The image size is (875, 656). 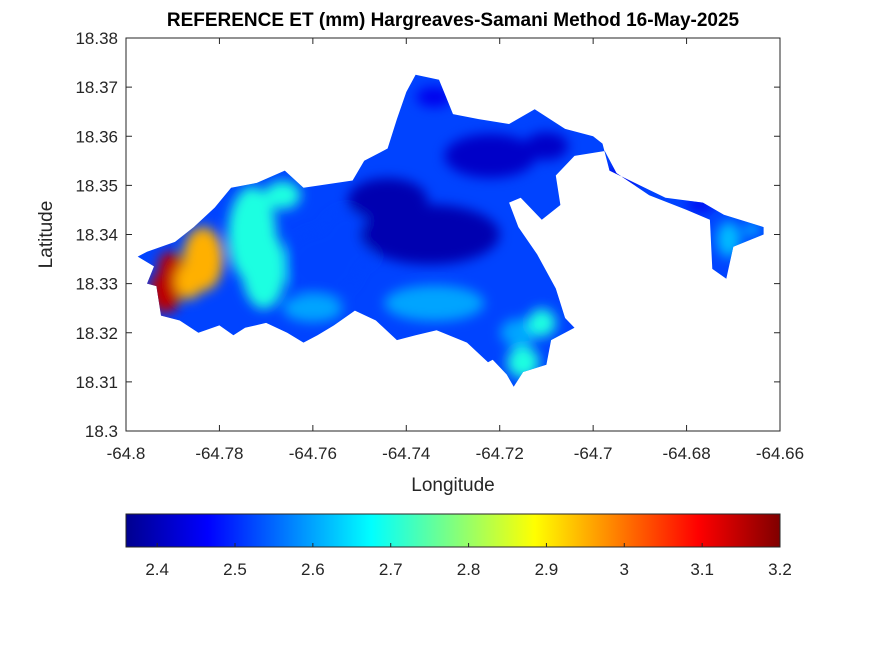 I want to click on x-tick-label: -64.74, so click(x=406, y=453).